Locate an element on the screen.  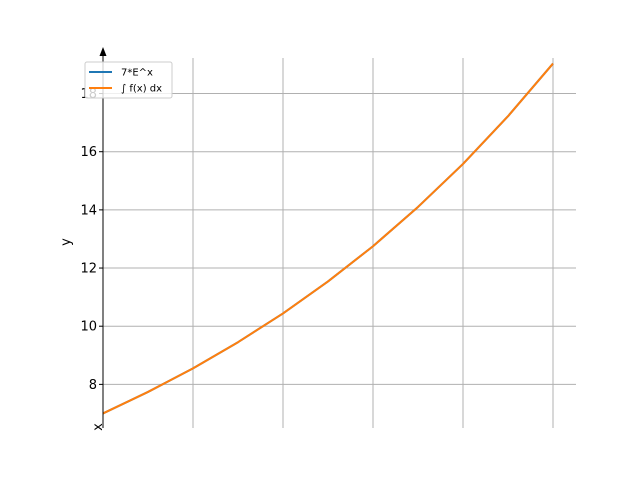
x-axis-label: x is located at coordinates (98, 427).